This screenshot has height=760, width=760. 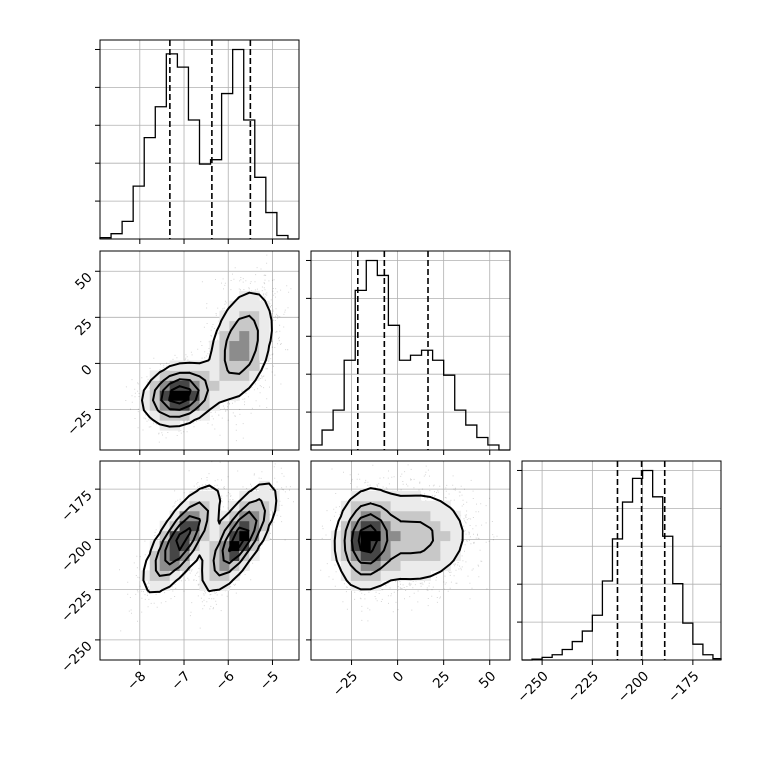 I want to click on x-tick-label: 0, so click(x=398, y=676).